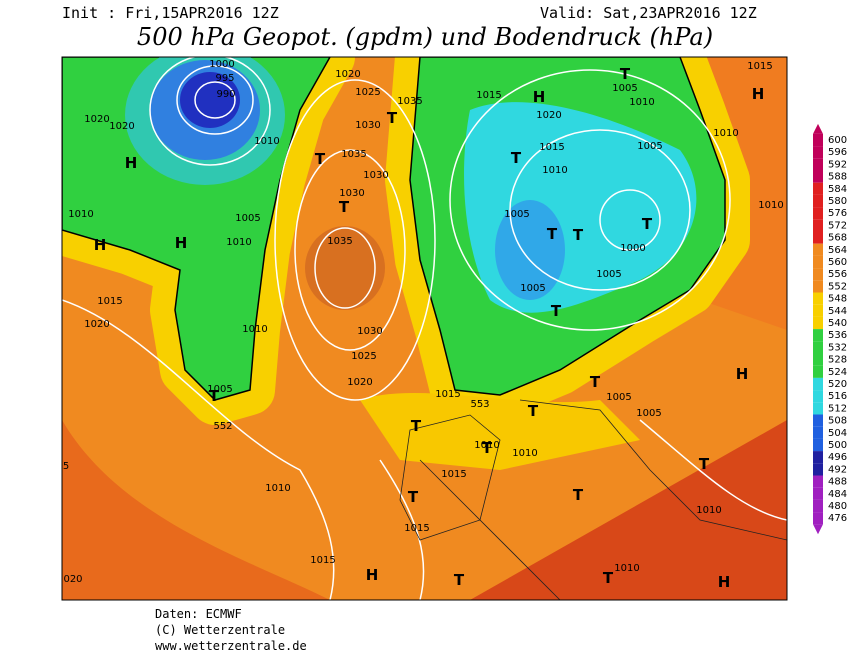  What do you see at coordinates (837, 213) in the screenshot?
I see `colorbar-label: 576` at bounding box center [837, 213].